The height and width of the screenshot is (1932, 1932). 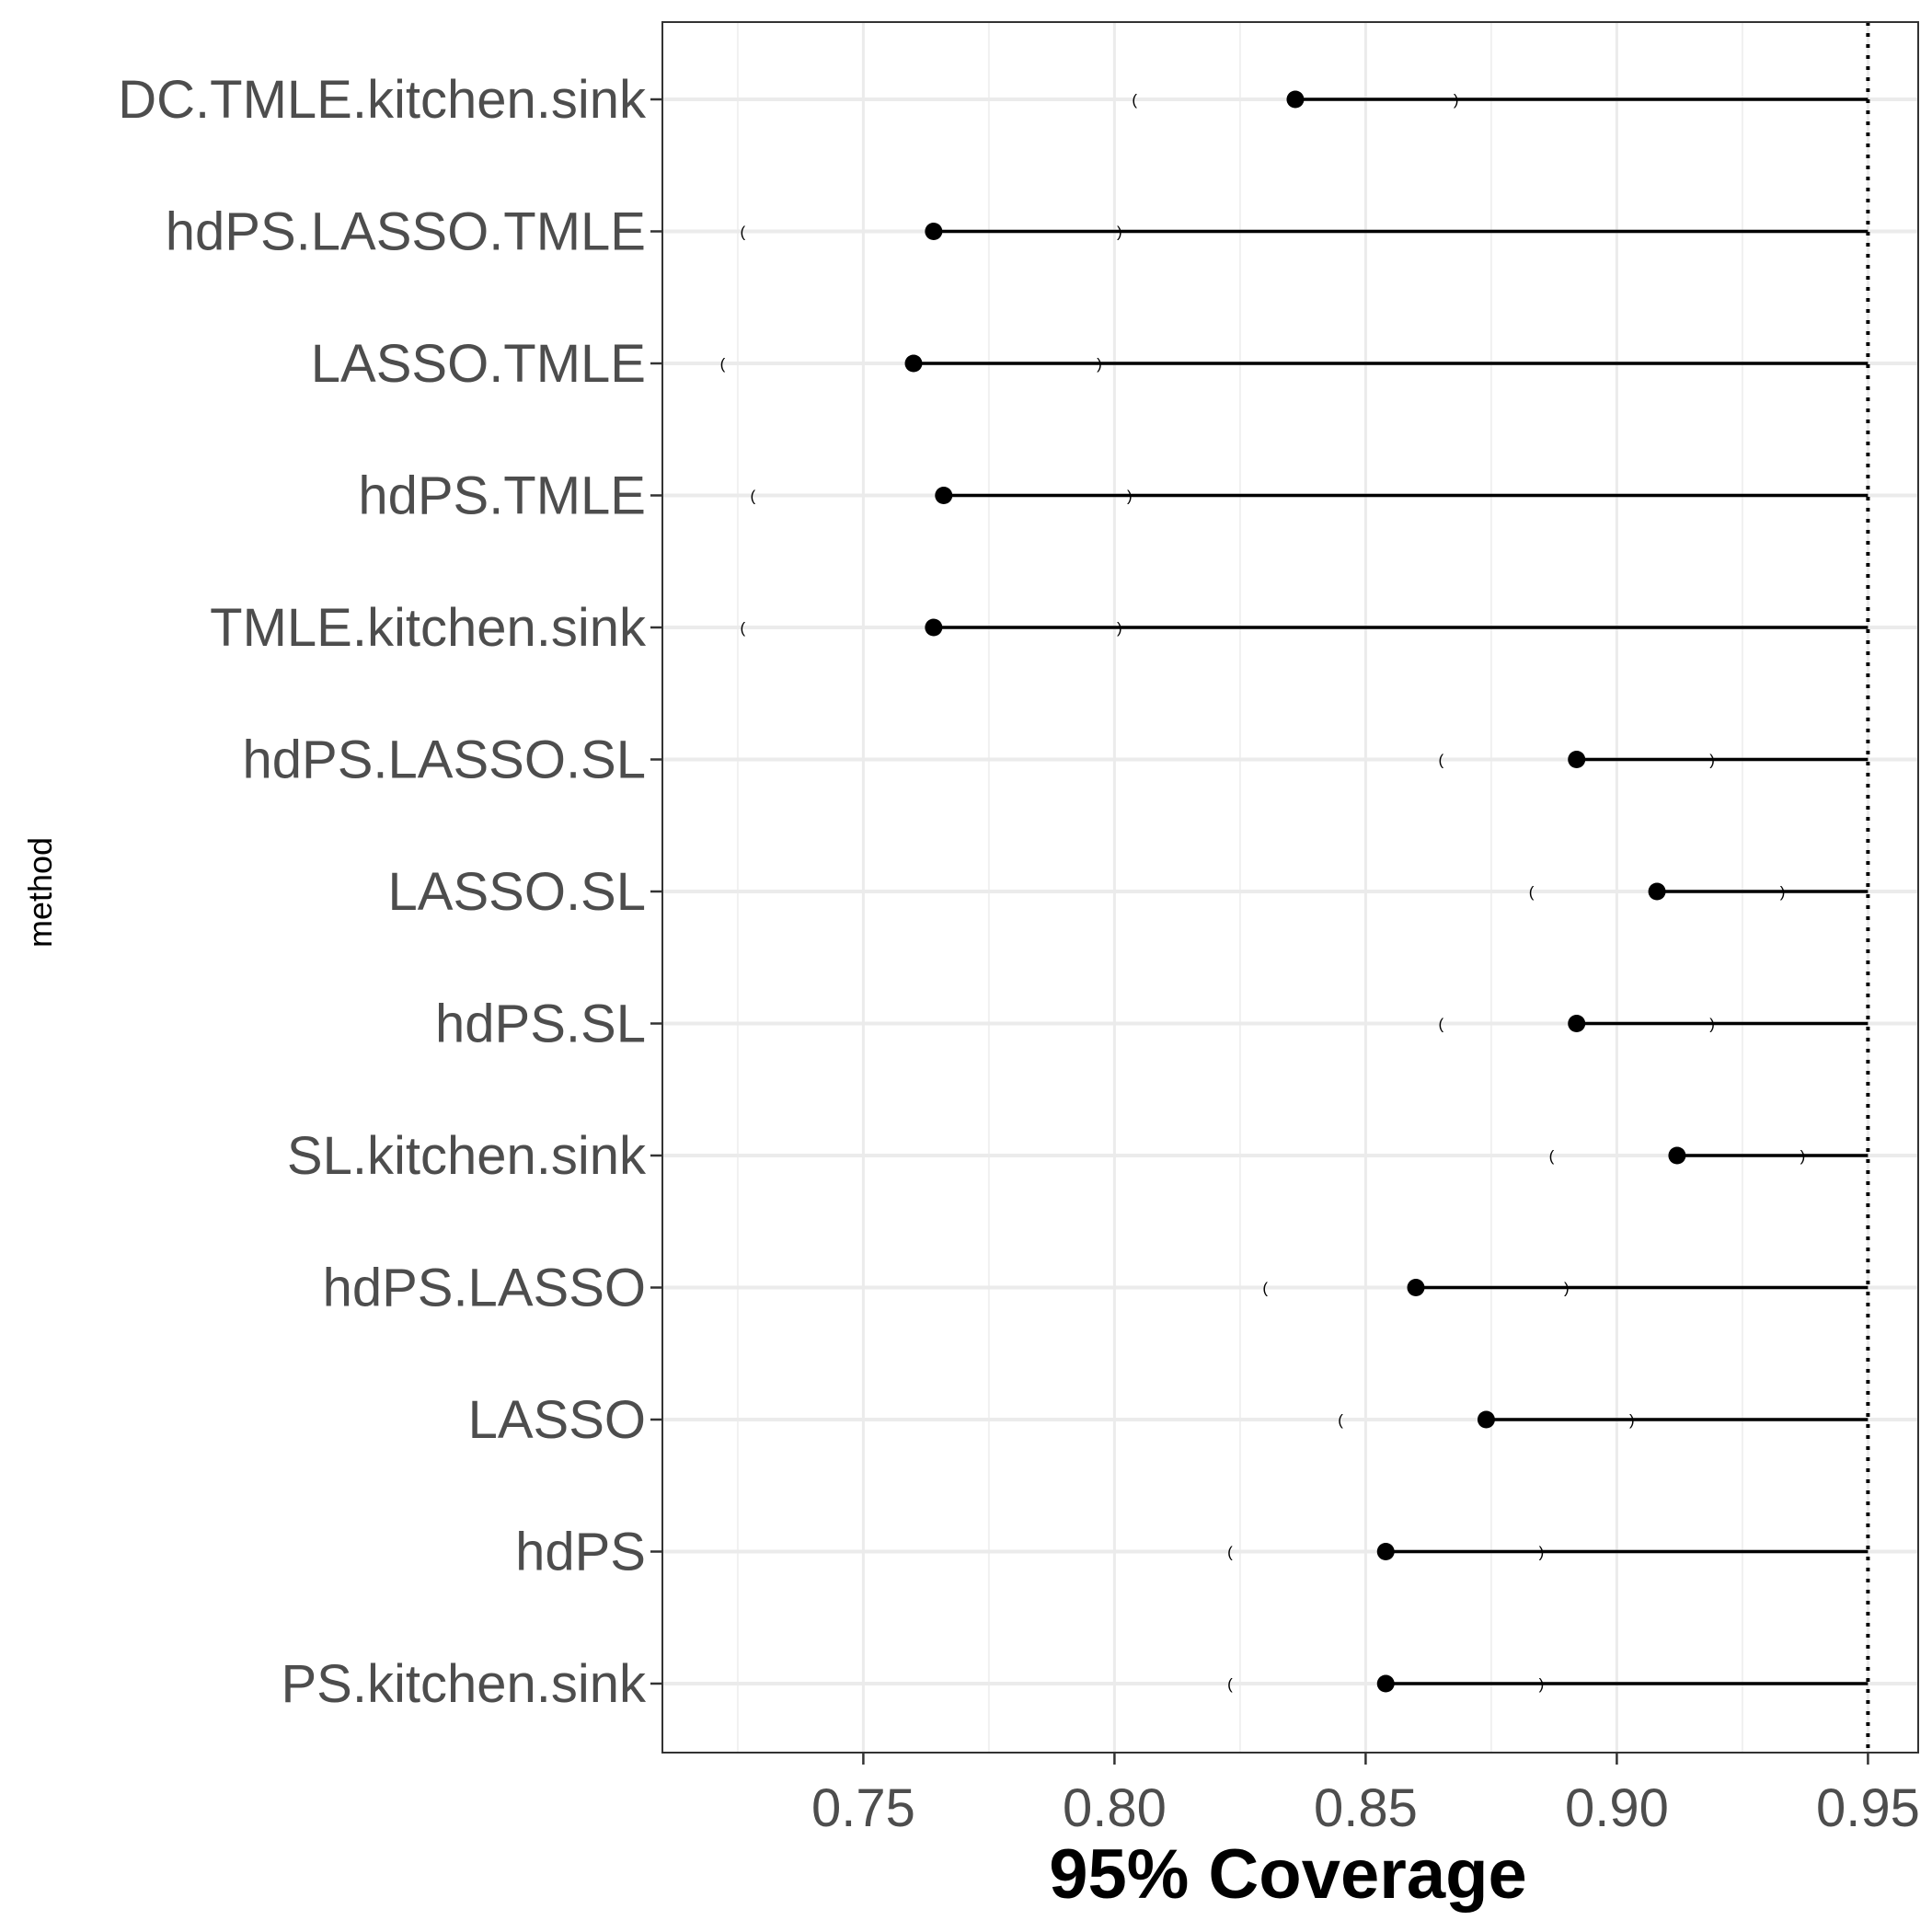 What do you see at coordinates (1288, 1874) in the screenshot?
I see `x-axis-title: 95% Coverage` at bounding box center [1288, 1874].